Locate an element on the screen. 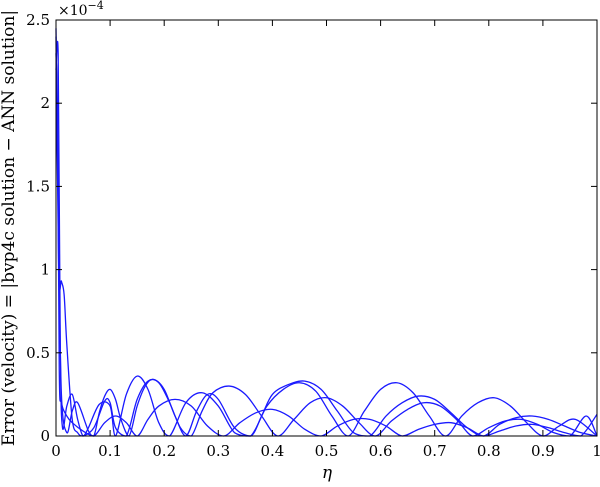 The width and height of the screenshot is (600, 487). x-tick-label: 0.3 is located at coordinates (218, 451).